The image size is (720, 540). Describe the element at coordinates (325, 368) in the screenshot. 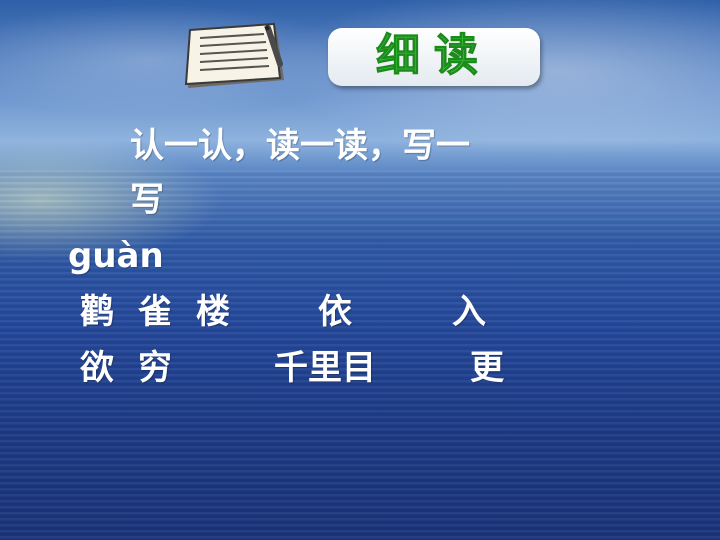

I see `word-row2-item: 千里目` at that location.